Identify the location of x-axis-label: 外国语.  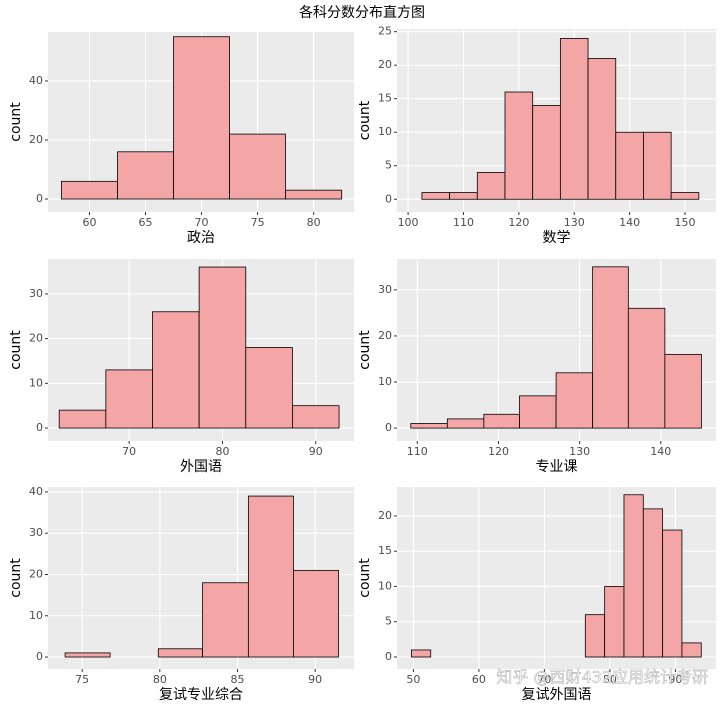
(201, 467).